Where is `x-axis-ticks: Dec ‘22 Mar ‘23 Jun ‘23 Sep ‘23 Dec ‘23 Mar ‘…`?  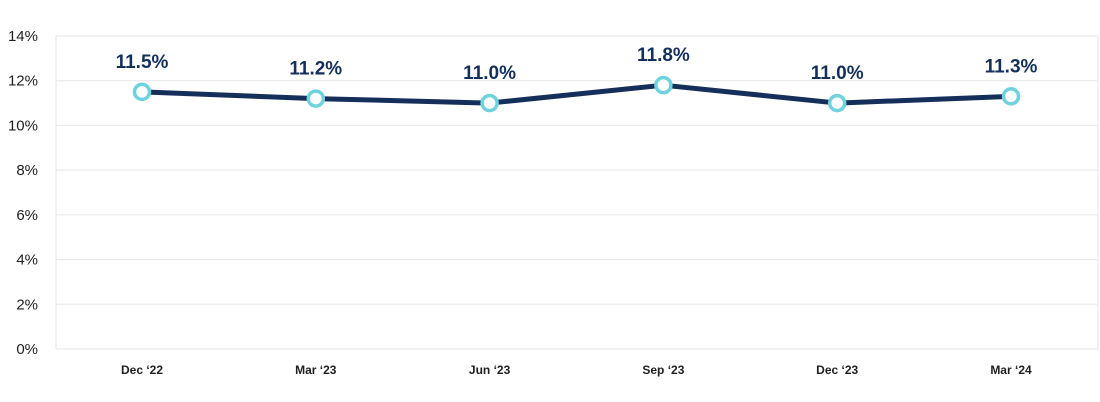 x-axis-ticks: Dec ‘22 Mar ‘23 Jun ‘23 Sep ‘23 Dec ‘23 Mar ‘… is located at coordinates (576, 370).